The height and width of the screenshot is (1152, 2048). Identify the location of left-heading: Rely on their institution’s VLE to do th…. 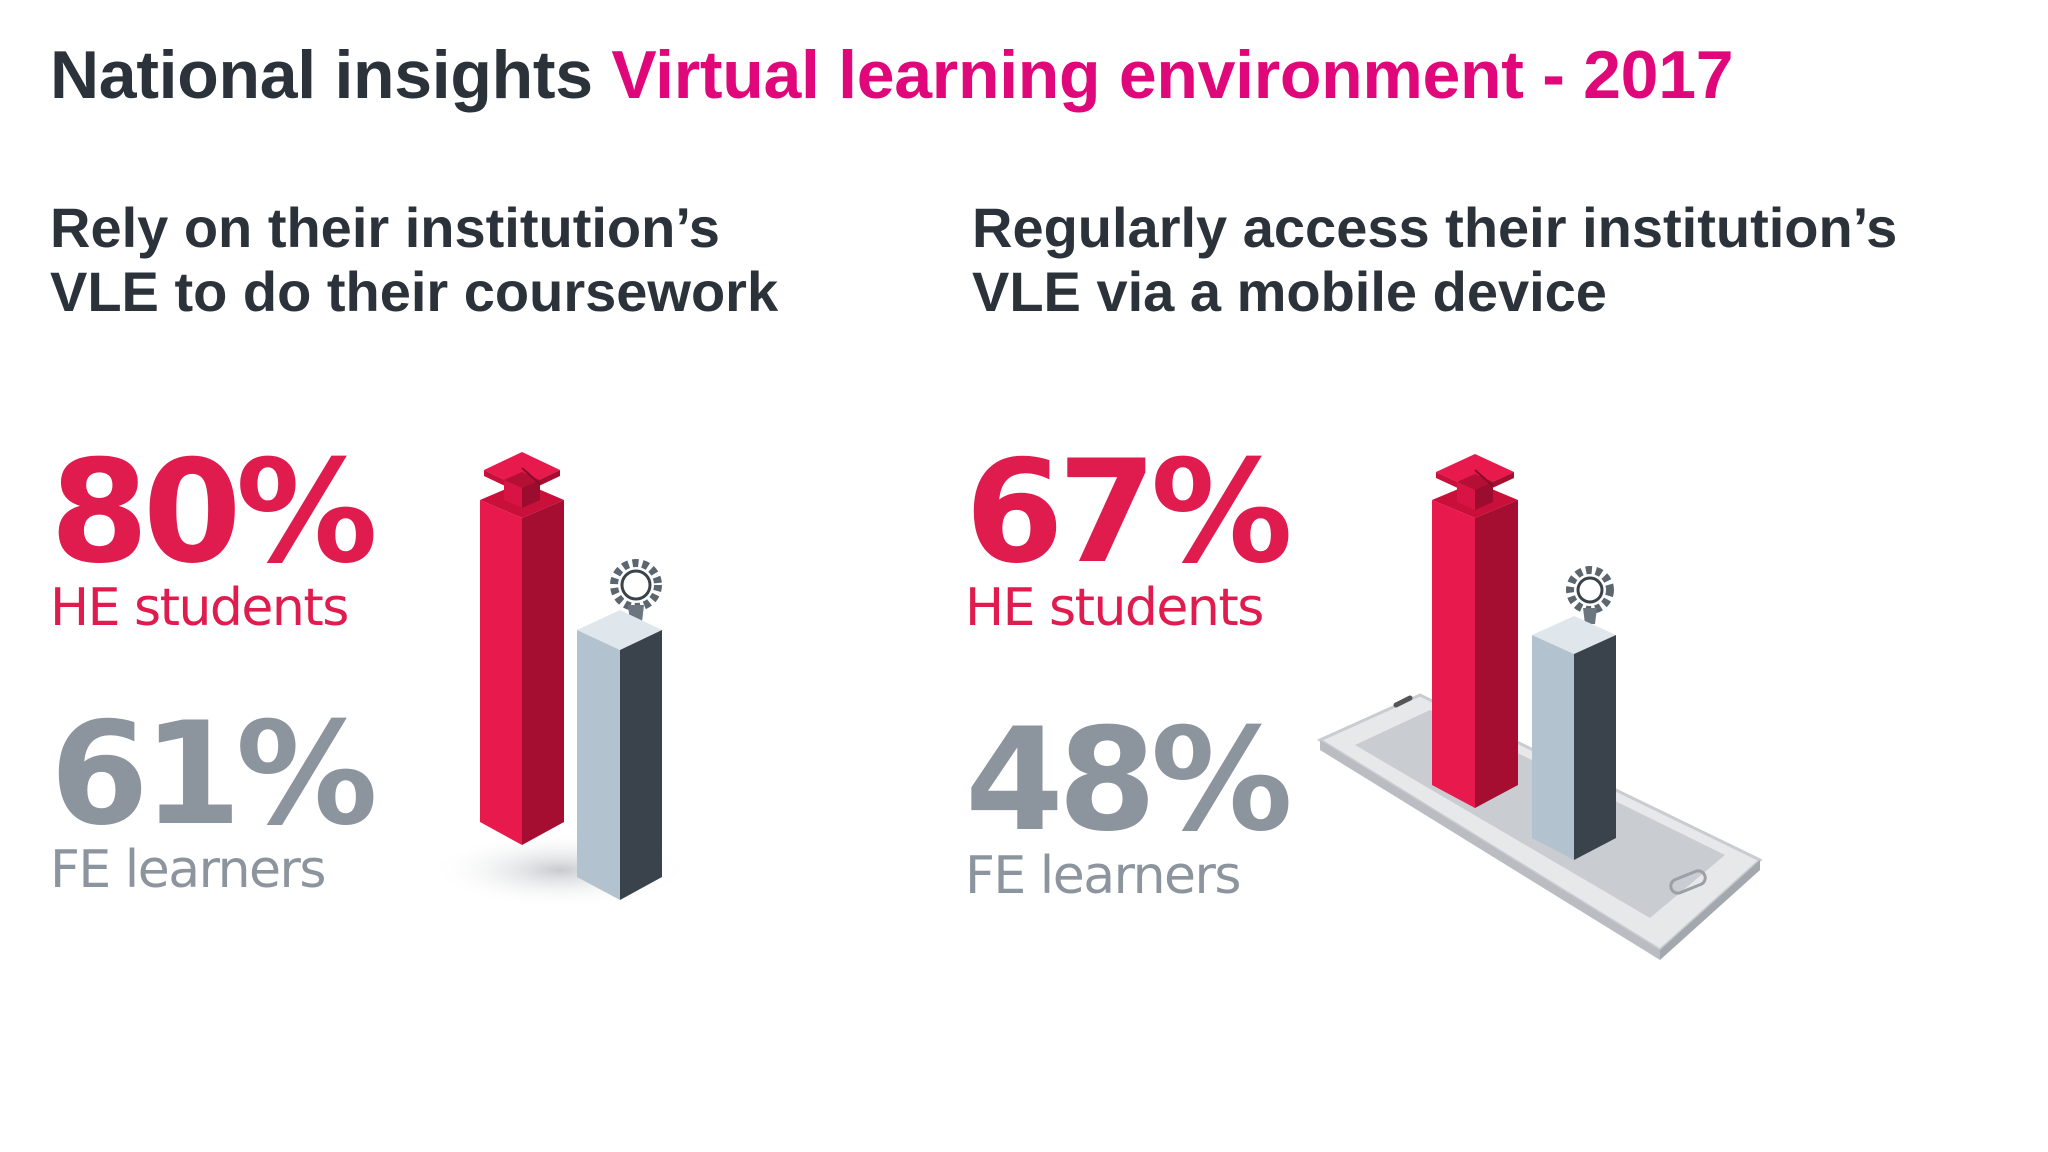
(414, 260).